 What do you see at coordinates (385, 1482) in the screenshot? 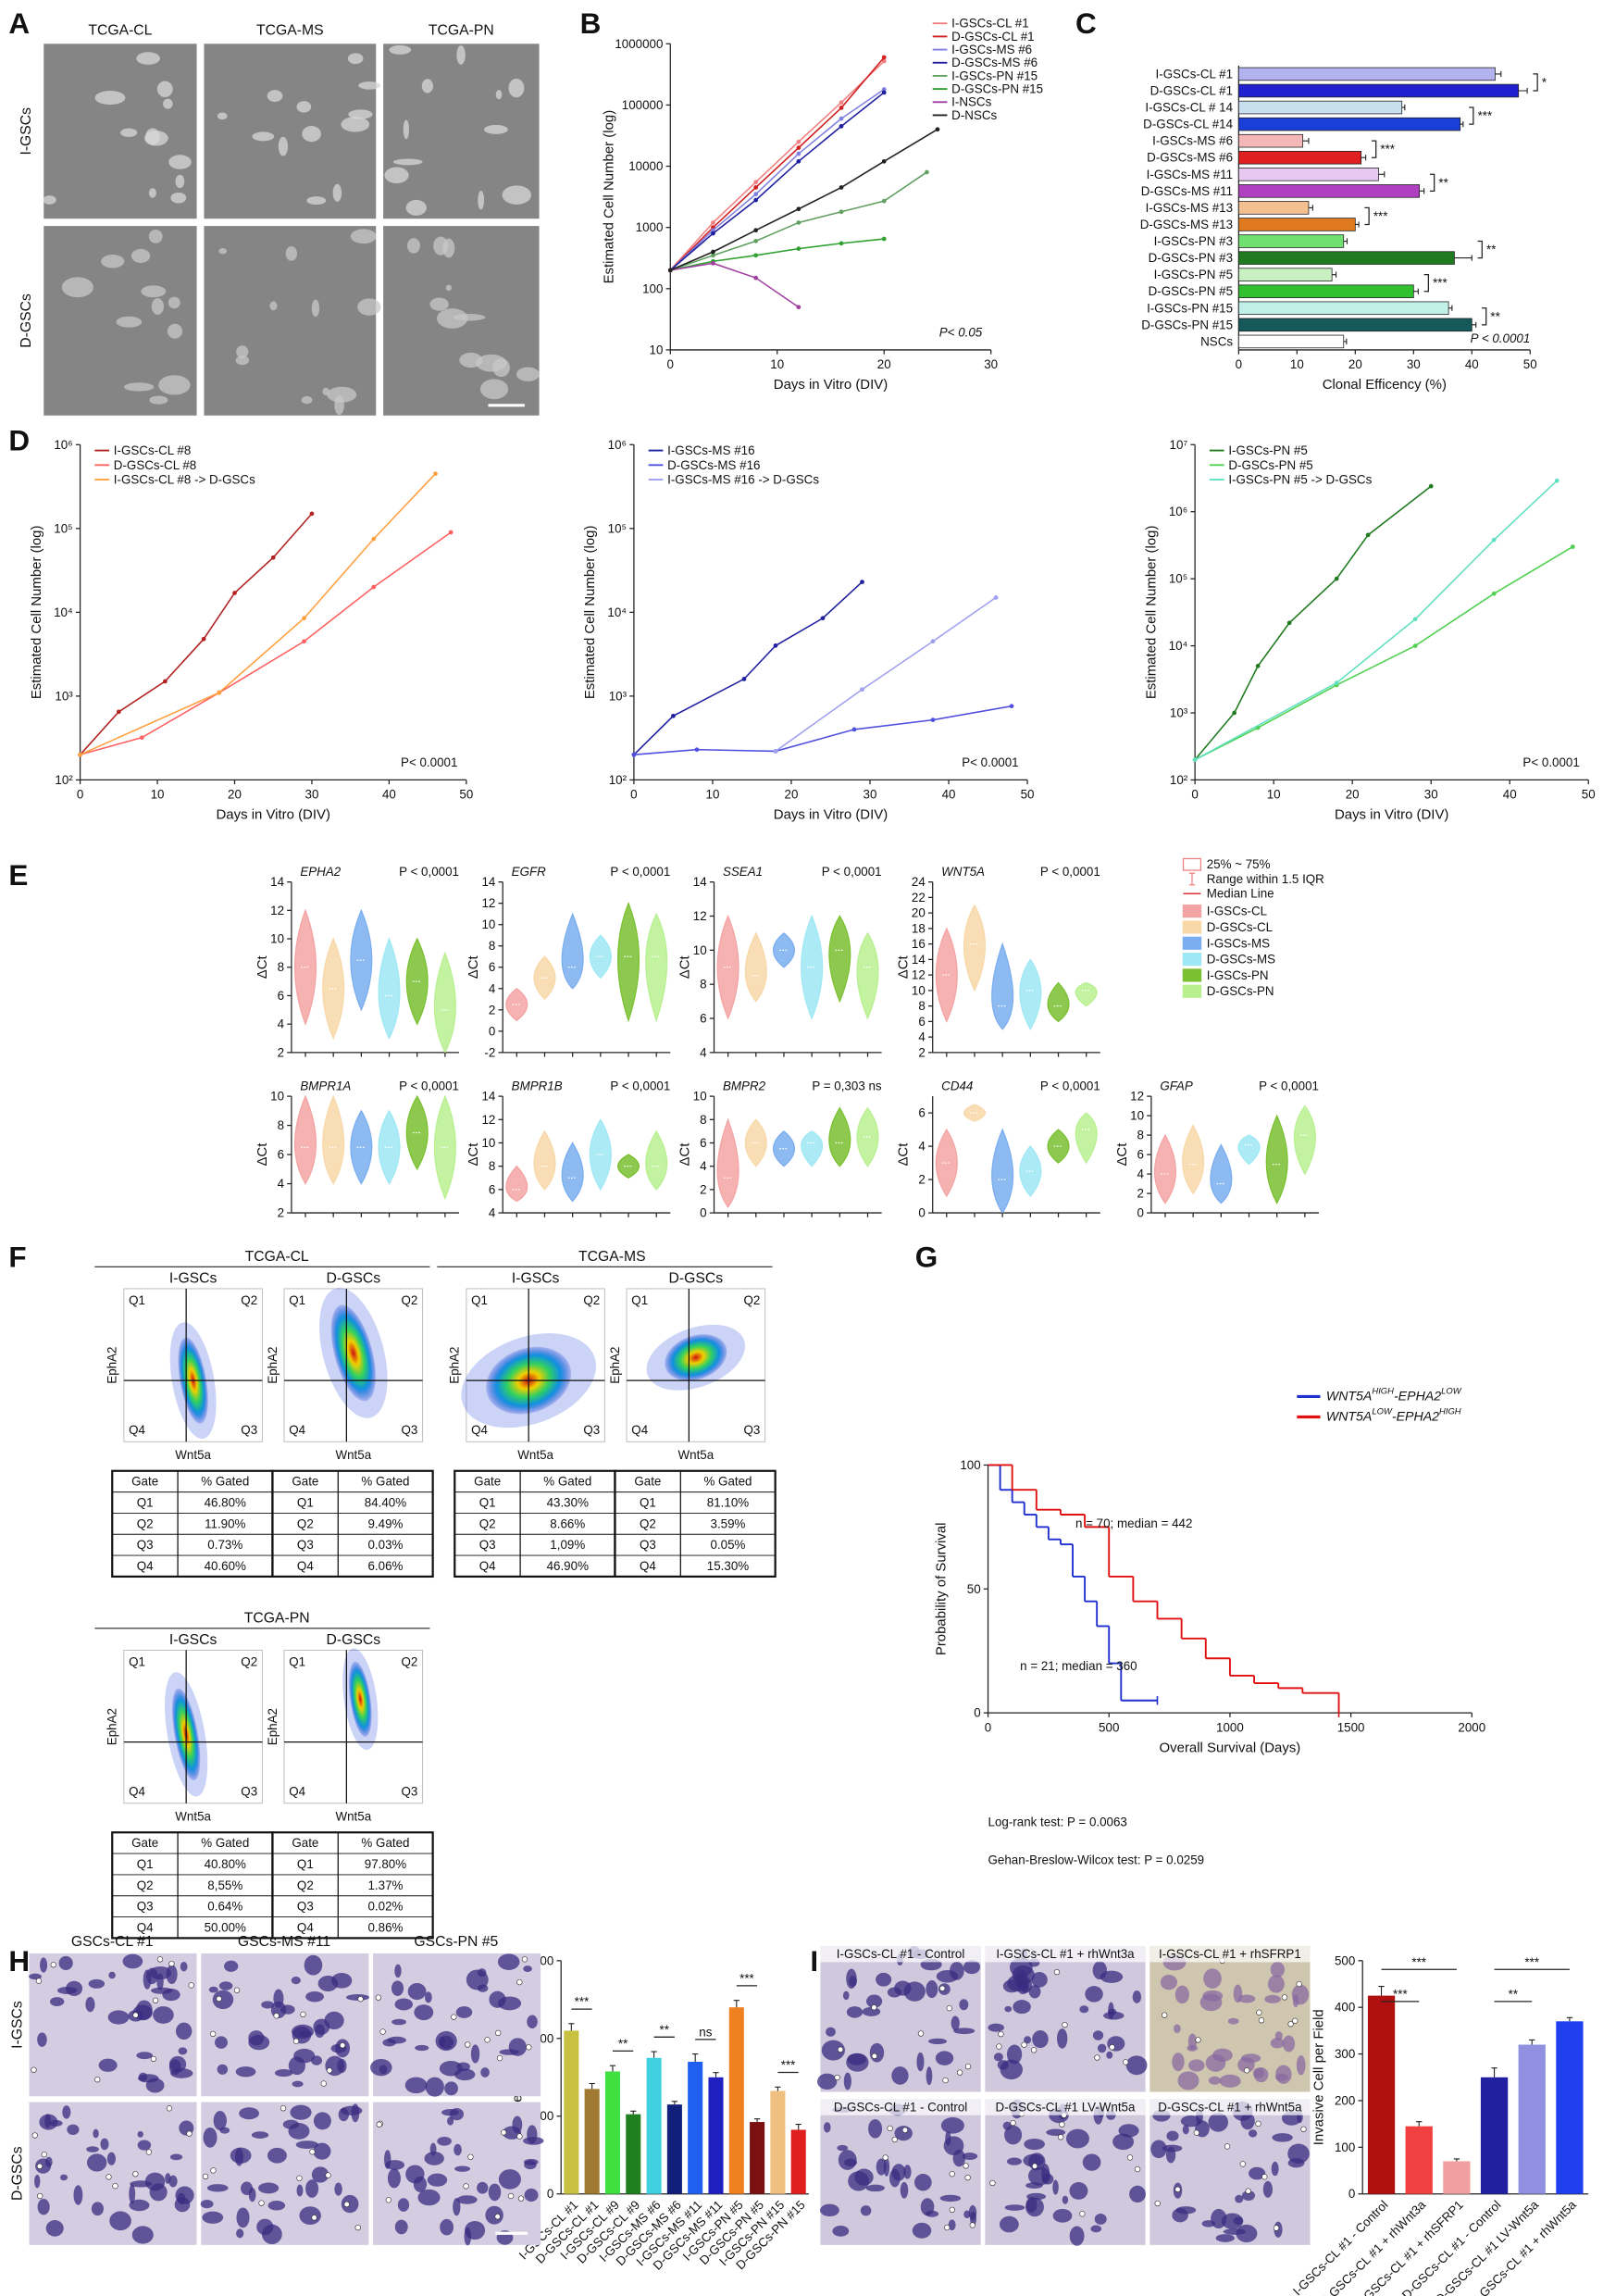
I see `table-header: % Gated` at bounding box center [385, 1482].